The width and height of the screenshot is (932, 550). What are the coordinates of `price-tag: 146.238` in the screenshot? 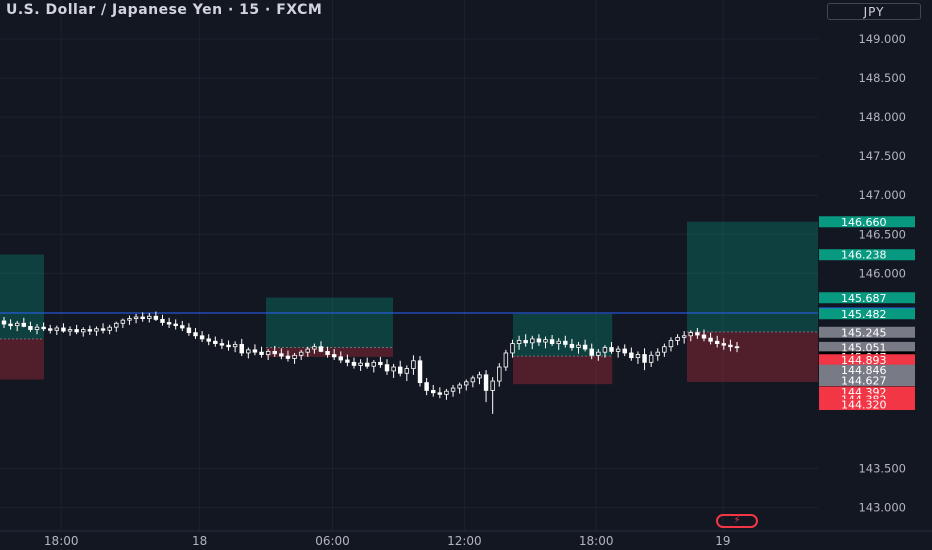 It's located at (867, 255).